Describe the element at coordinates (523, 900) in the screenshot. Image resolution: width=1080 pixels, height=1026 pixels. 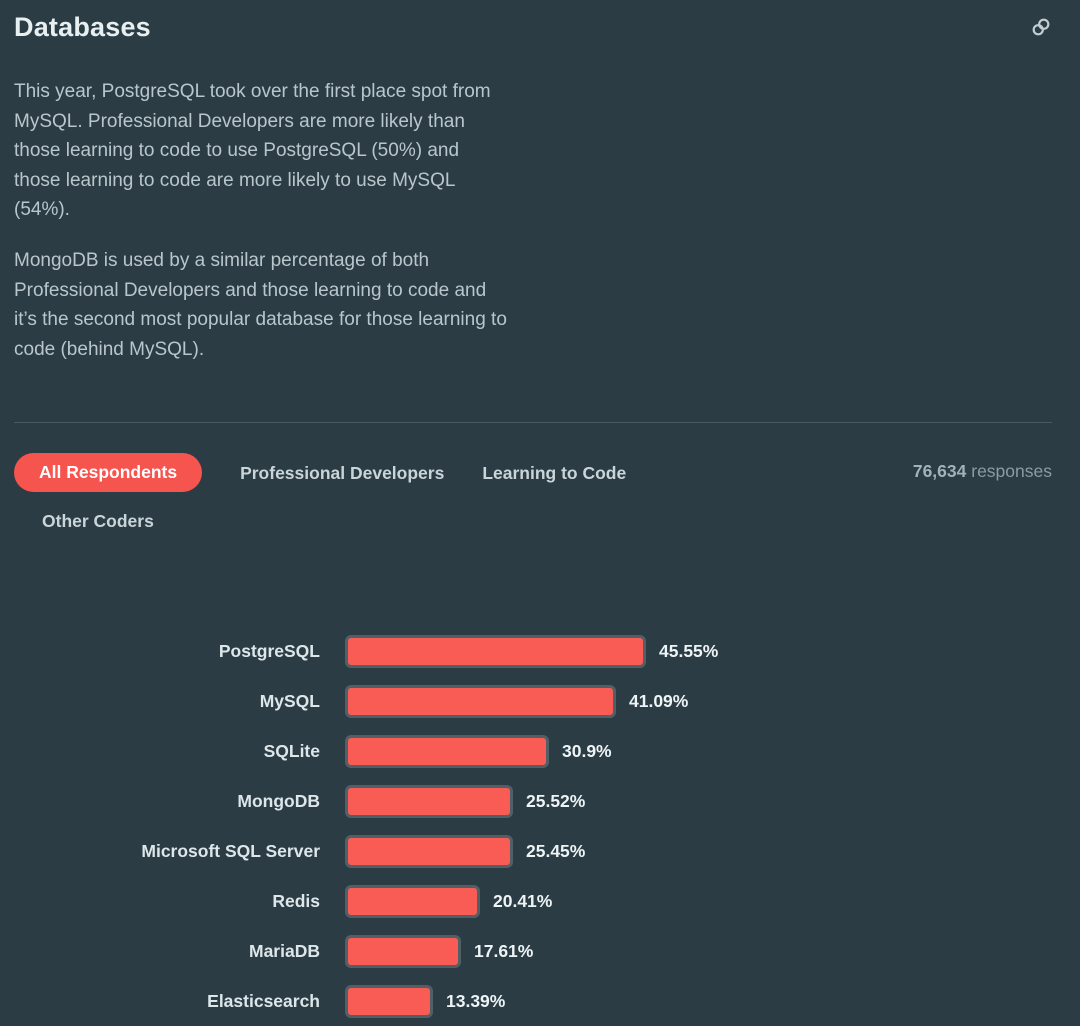
I see `bar-value: 20.41%` at that location.